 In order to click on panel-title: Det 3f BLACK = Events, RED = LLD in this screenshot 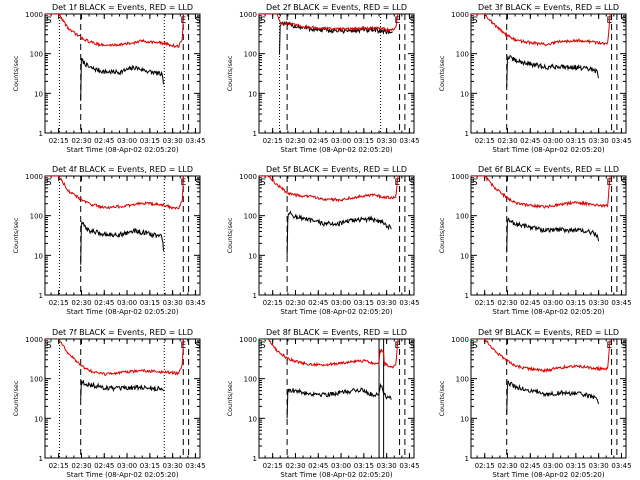, I will do `click(548, 7)`.